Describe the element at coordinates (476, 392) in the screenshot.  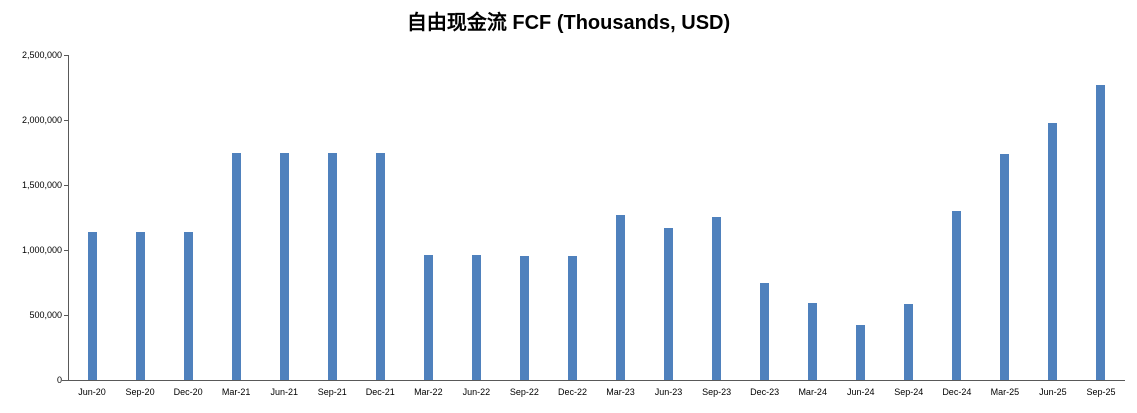
I see `x-axis-tick-label: Jun-22` at that location.